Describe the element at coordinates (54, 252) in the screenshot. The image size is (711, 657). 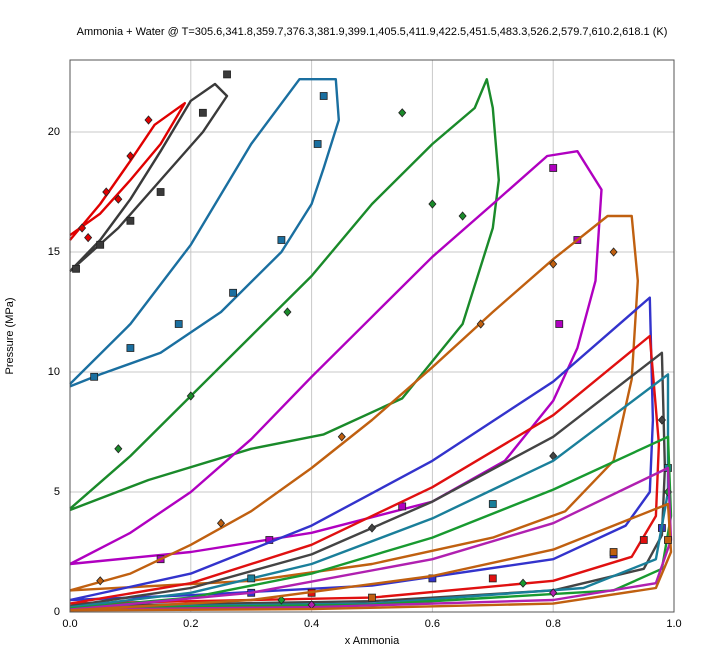
I see `y-tick-label: 15` at that location.